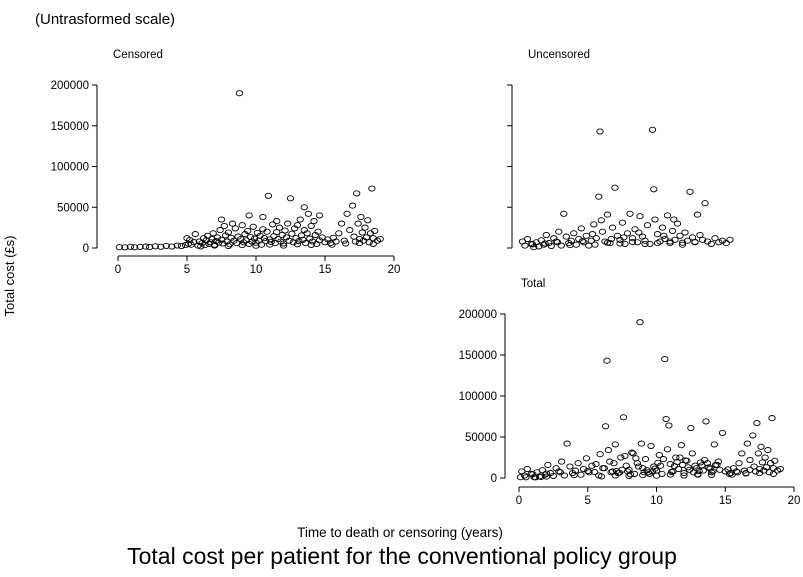 The height and width of the screenshot is (577, 803). What do you see at coordinates (256, 270) in the screenshot?
I see `x-tick-label: 10` at bounding box center [256, 270].